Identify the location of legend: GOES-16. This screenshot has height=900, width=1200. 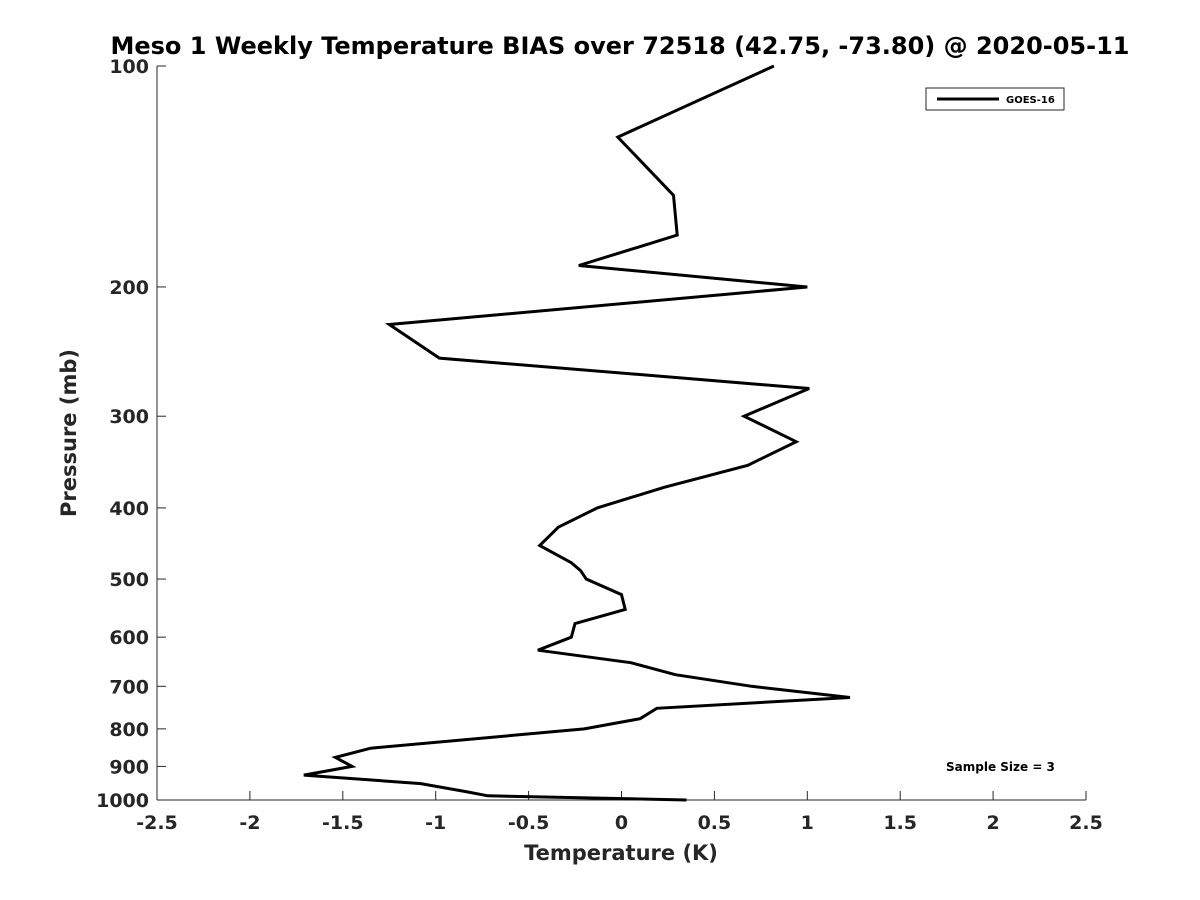
(995, 99).